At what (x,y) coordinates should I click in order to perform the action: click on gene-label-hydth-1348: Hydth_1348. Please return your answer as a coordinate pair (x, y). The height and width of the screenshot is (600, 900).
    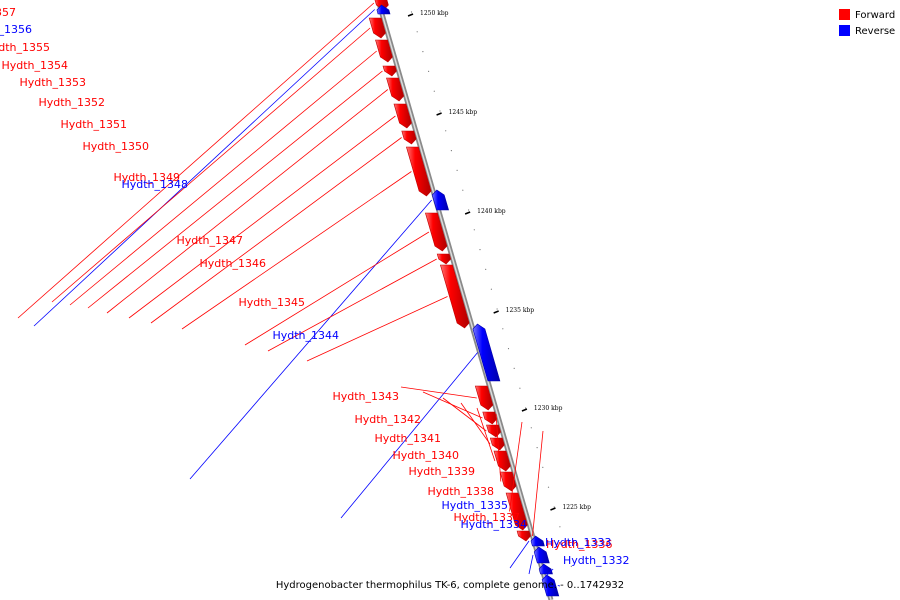
    Looking at the image, I should click on (154, 184).